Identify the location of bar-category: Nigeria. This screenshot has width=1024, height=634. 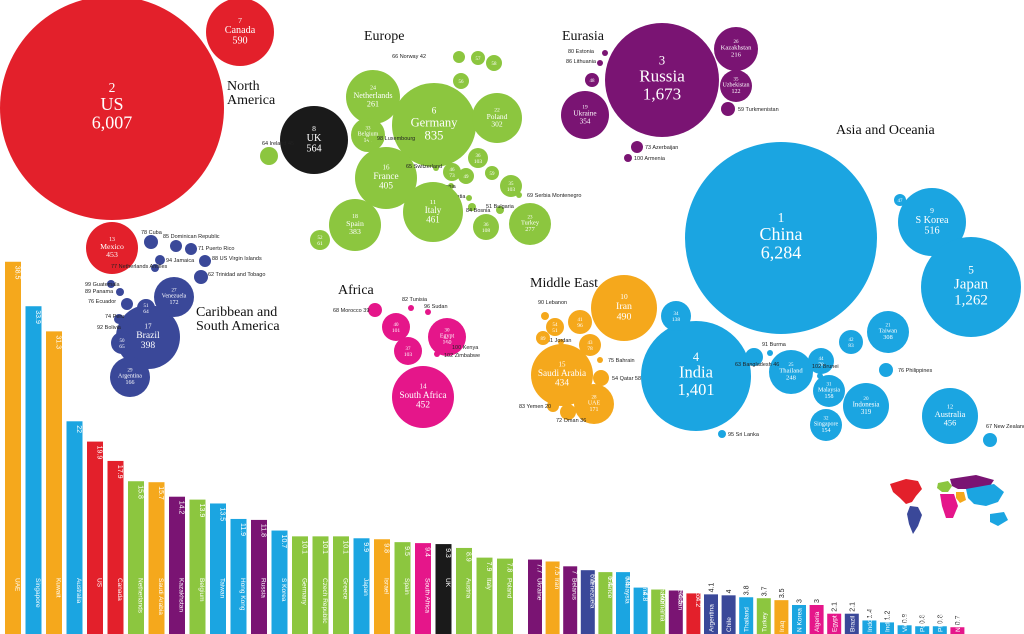
(958, 621).